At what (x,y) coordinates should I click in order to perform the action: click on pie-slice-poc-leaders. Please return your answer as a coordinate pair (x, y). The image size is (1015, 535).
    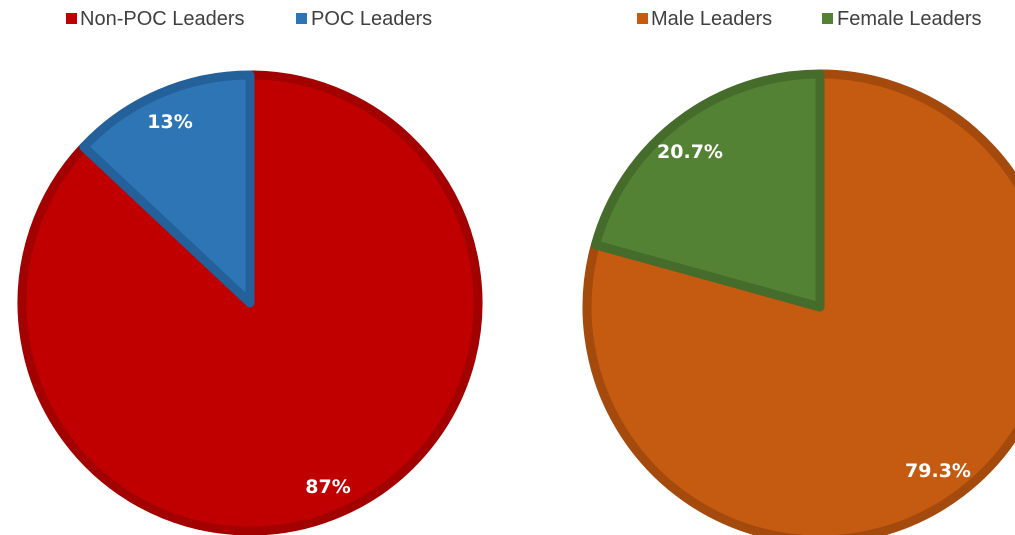
    Looking at the image, I should click on (167, 189).